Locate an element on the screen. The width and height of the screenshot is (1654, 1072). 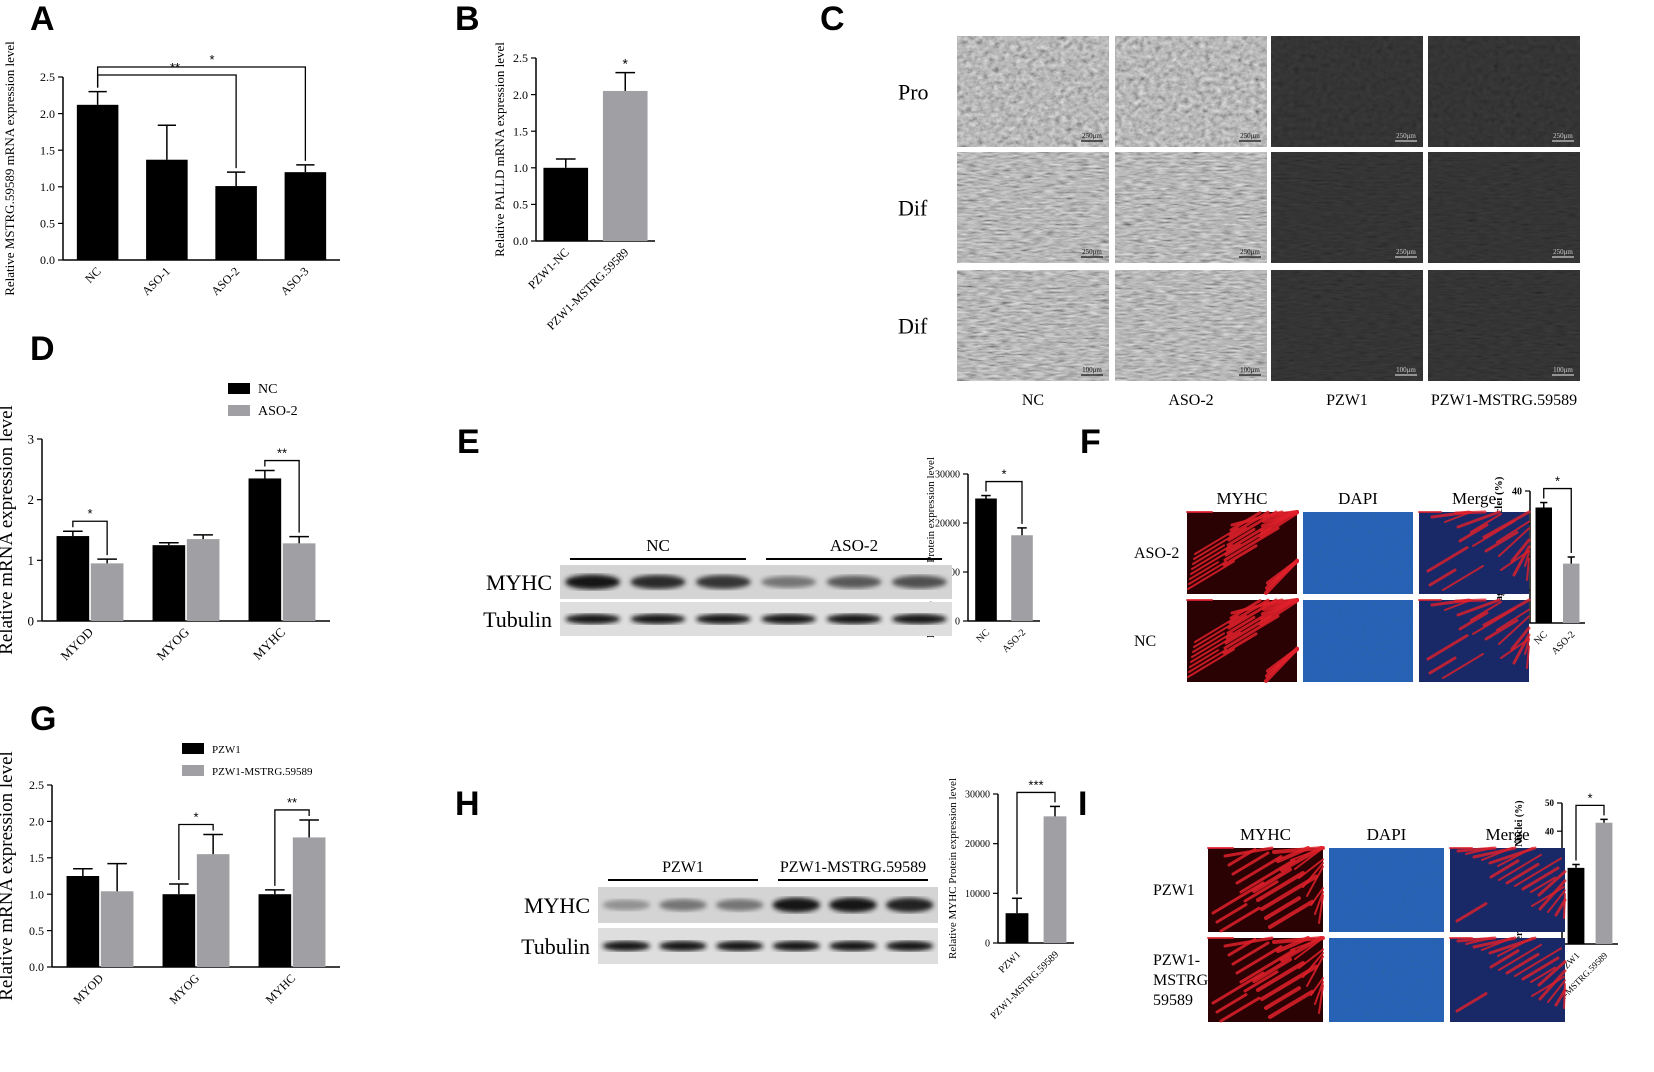
y-tick-label: 30000 is located at coordinates (977, 795).